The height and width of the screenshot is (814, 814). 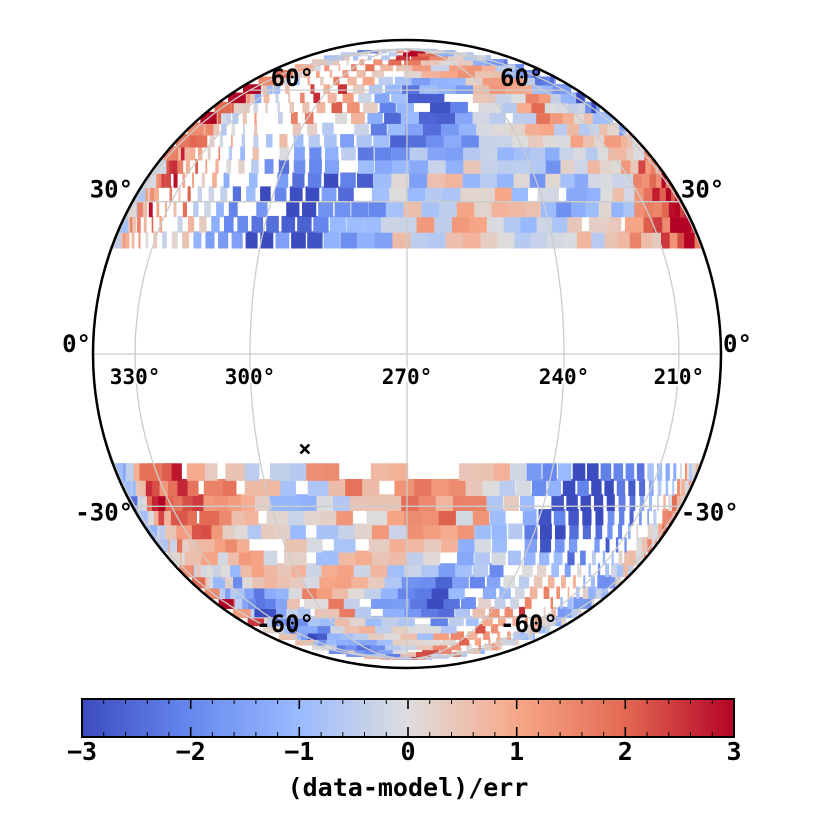 What do you see at coordinates (111, 190) in the screenshot?
I see `latitude-label-left: 30°` at bounding box center [111, 190].